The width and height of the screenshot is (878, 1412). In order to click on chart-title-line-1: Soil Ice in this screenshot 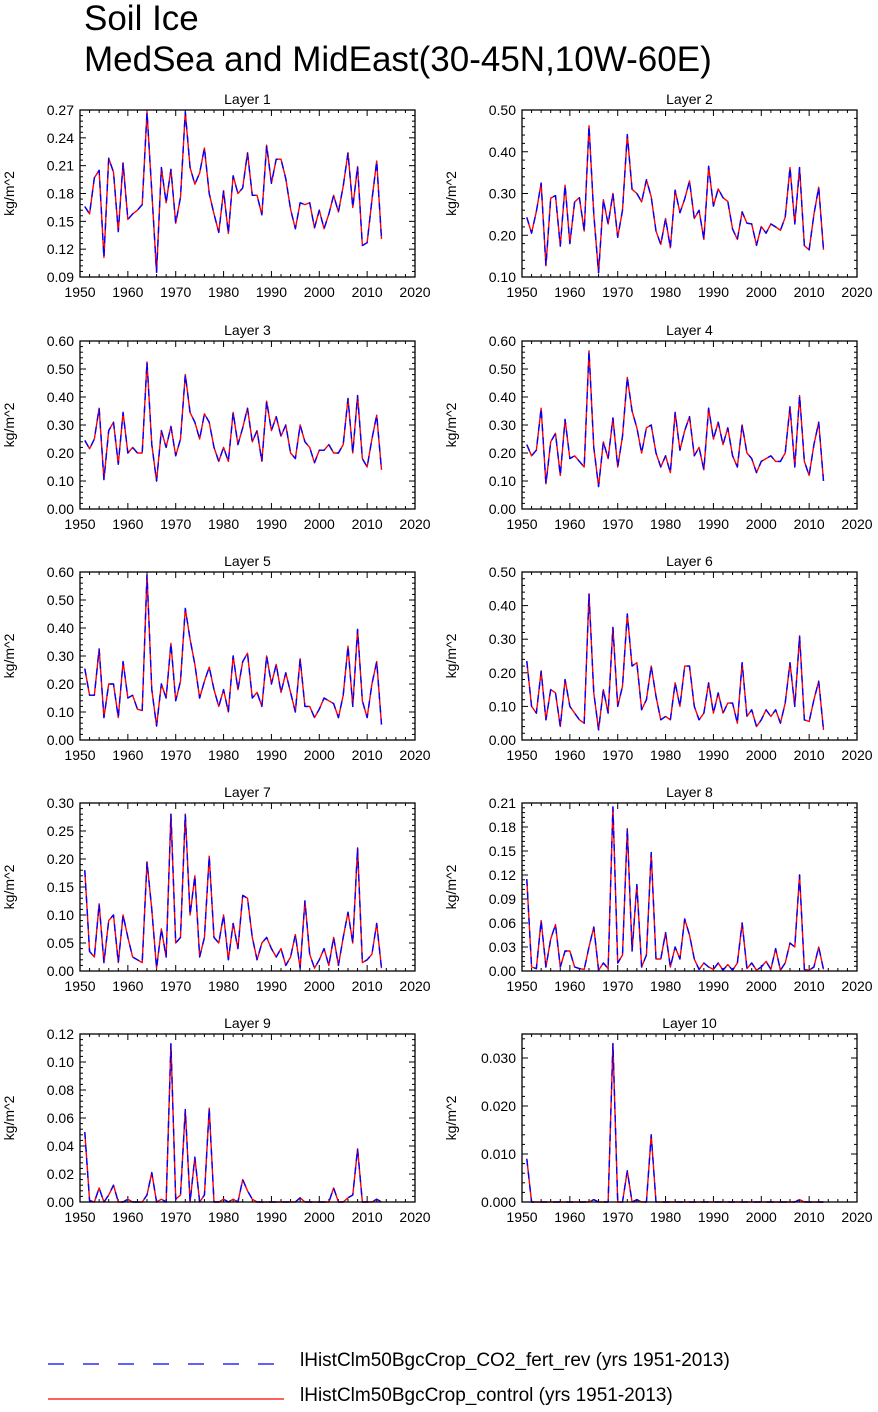, I will do `click(141, 19)`.